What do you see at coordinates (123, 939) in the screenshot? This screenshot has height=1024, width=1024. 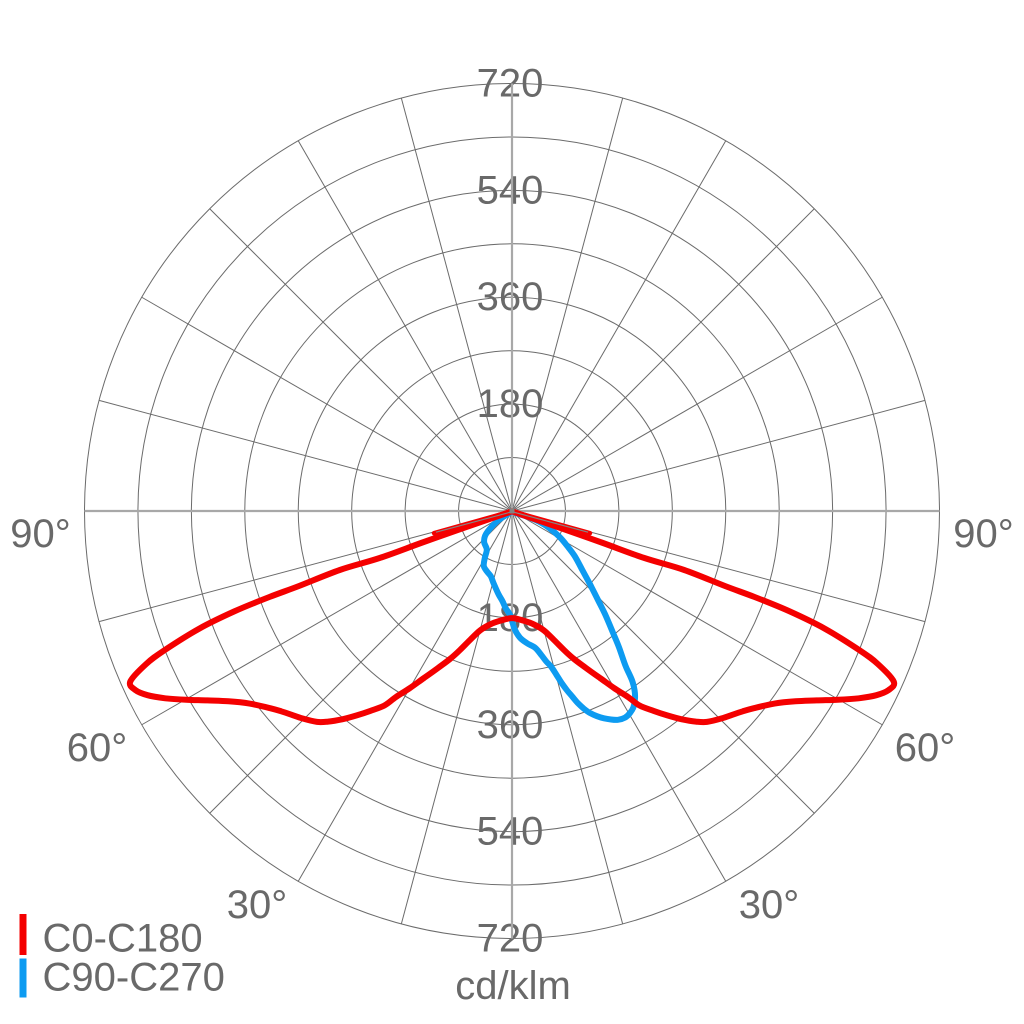 I see `svg-text: C0-C180` at bounding box center [123, 939].